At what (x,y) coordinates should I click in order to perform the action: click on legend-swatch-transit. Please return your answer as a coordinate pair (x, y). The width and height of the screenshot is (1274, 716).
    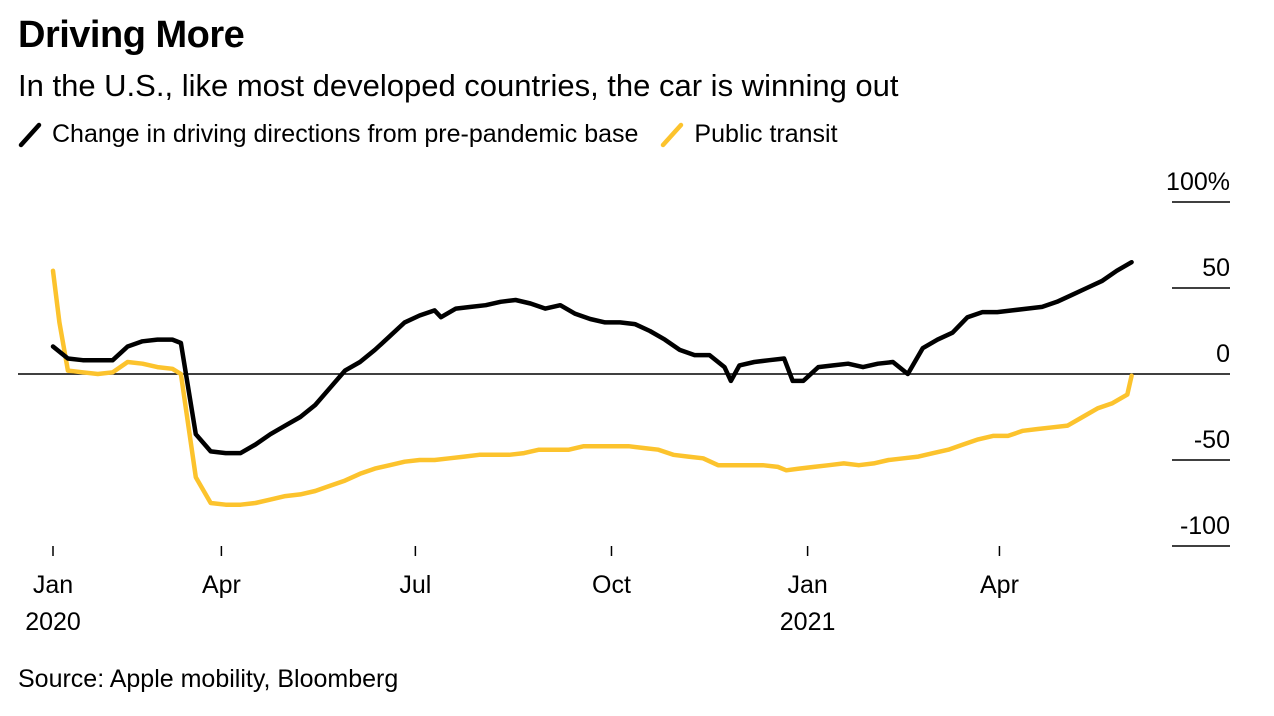
    Looking at the image, I should click on (672, 134).